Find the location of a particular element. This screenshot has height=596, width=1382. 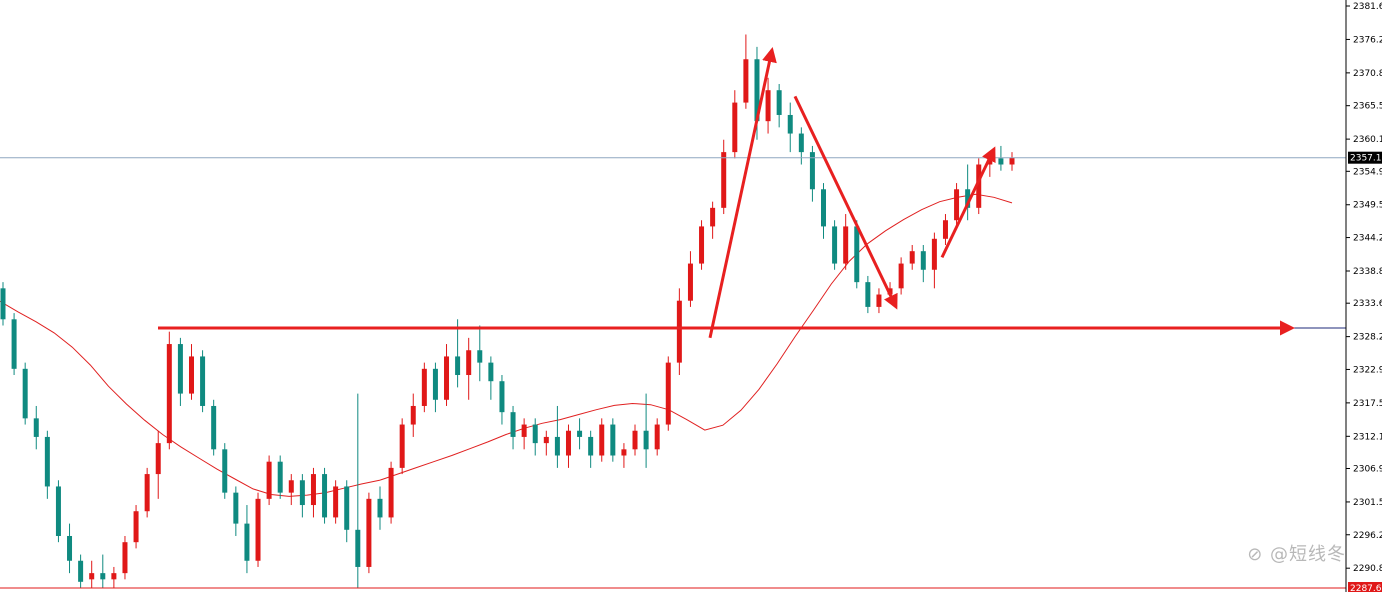

current-price-label: 2357.1 is located at coordinates (1366, 159).